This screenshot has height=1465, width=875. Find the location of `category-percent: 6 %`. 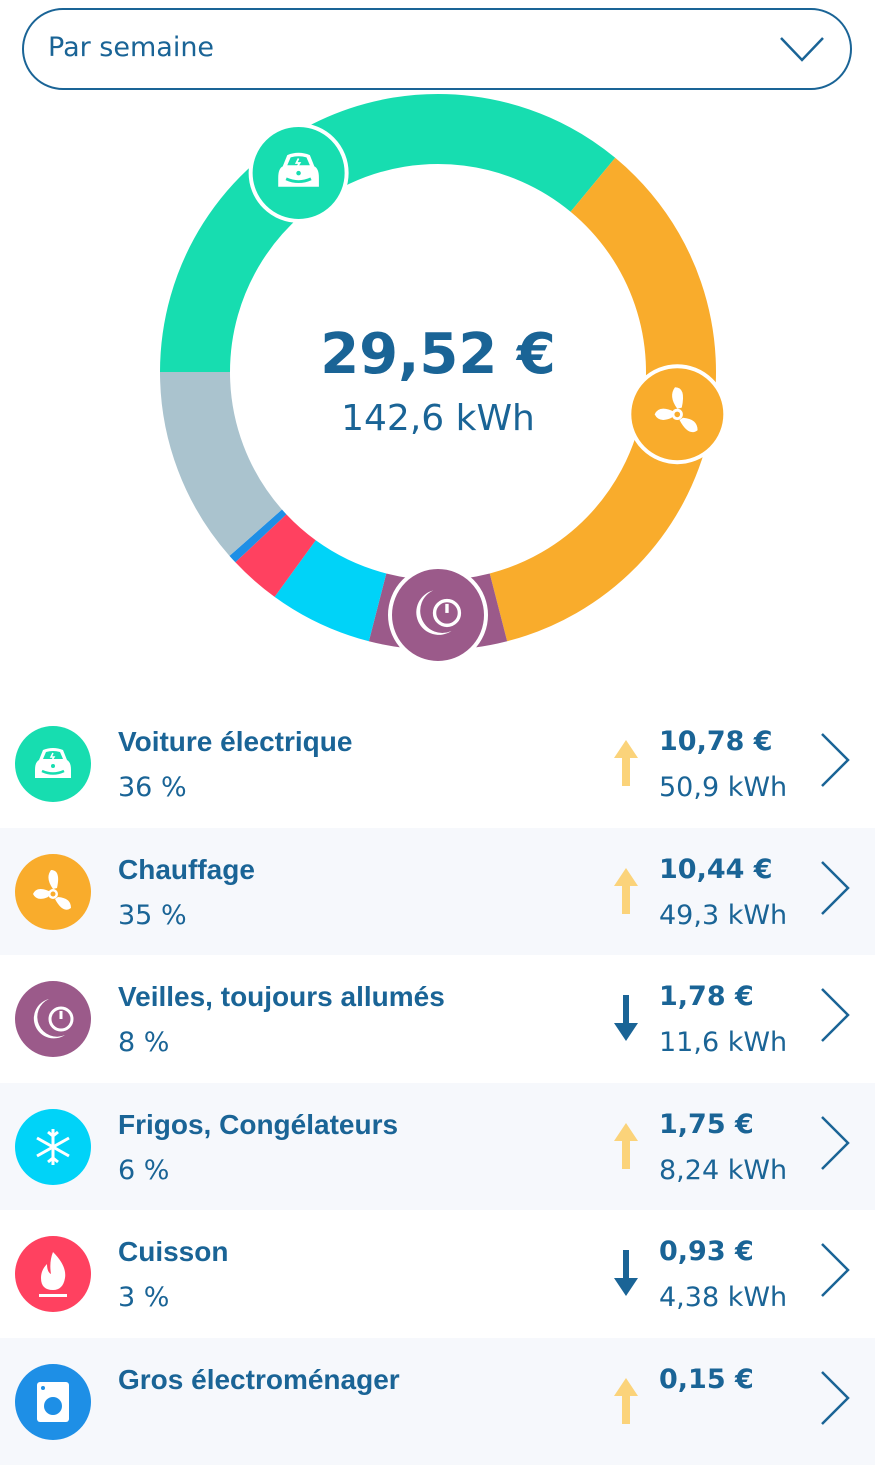

category-percent: 6 % is located at coordinates (144, 1170).